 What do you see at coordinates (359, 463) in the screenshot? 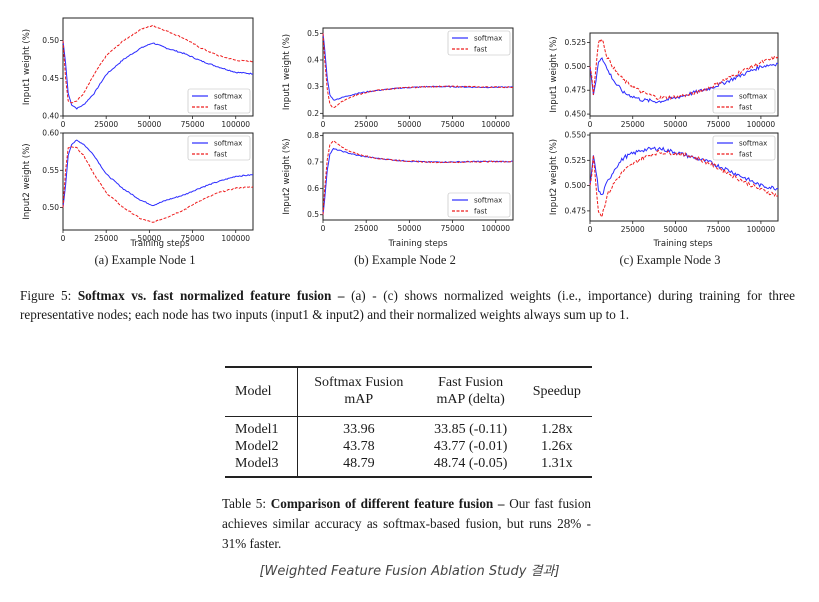
I see `cell-softmax: 48.79` at bounding box center [359, 463].